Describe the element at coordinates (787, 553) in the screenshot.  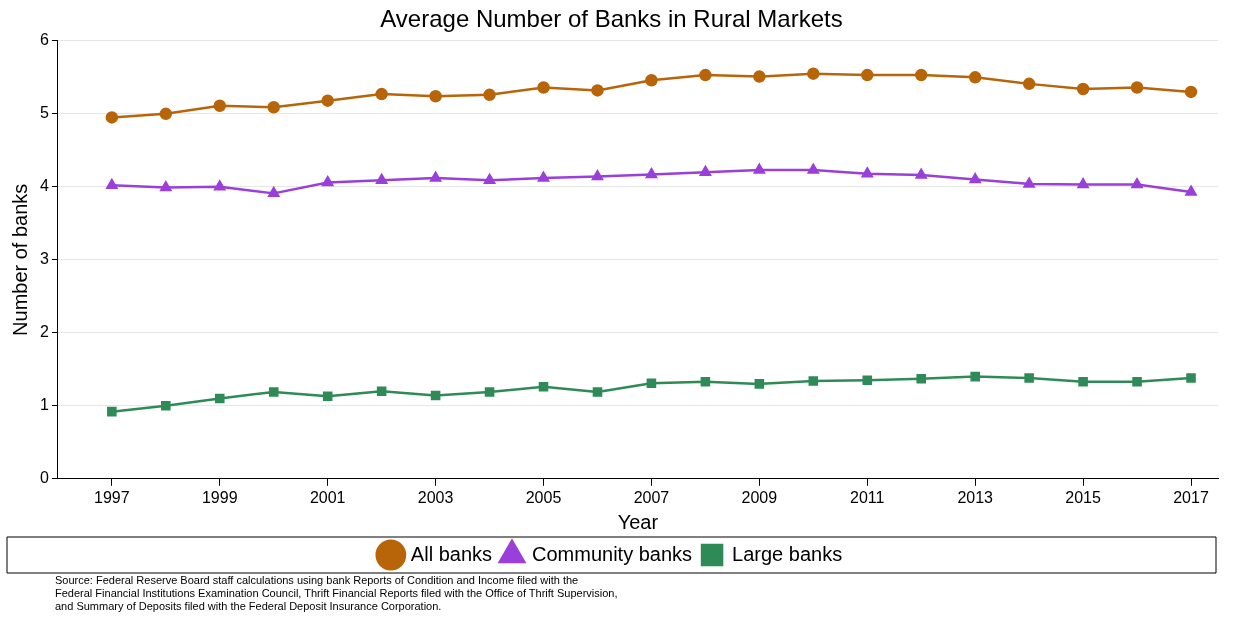
I see `legend-label: Large banks` at that location.